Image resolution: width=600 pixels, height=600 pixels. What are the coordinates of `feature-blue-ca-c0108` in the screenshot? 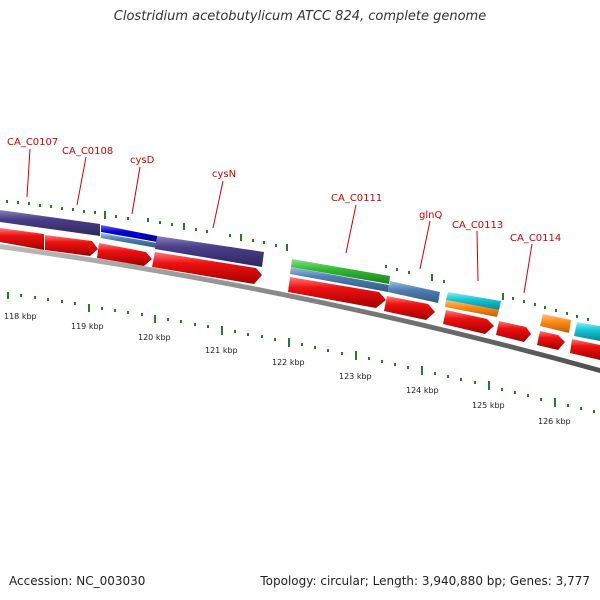 It's located at (129, 233).